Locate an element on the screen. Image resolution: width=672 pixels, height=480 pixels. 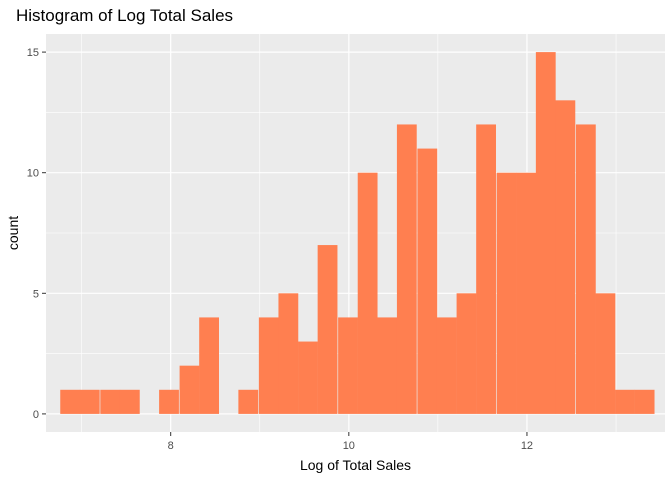
x-tick-label: 8 is located at coordinates (171, 446).